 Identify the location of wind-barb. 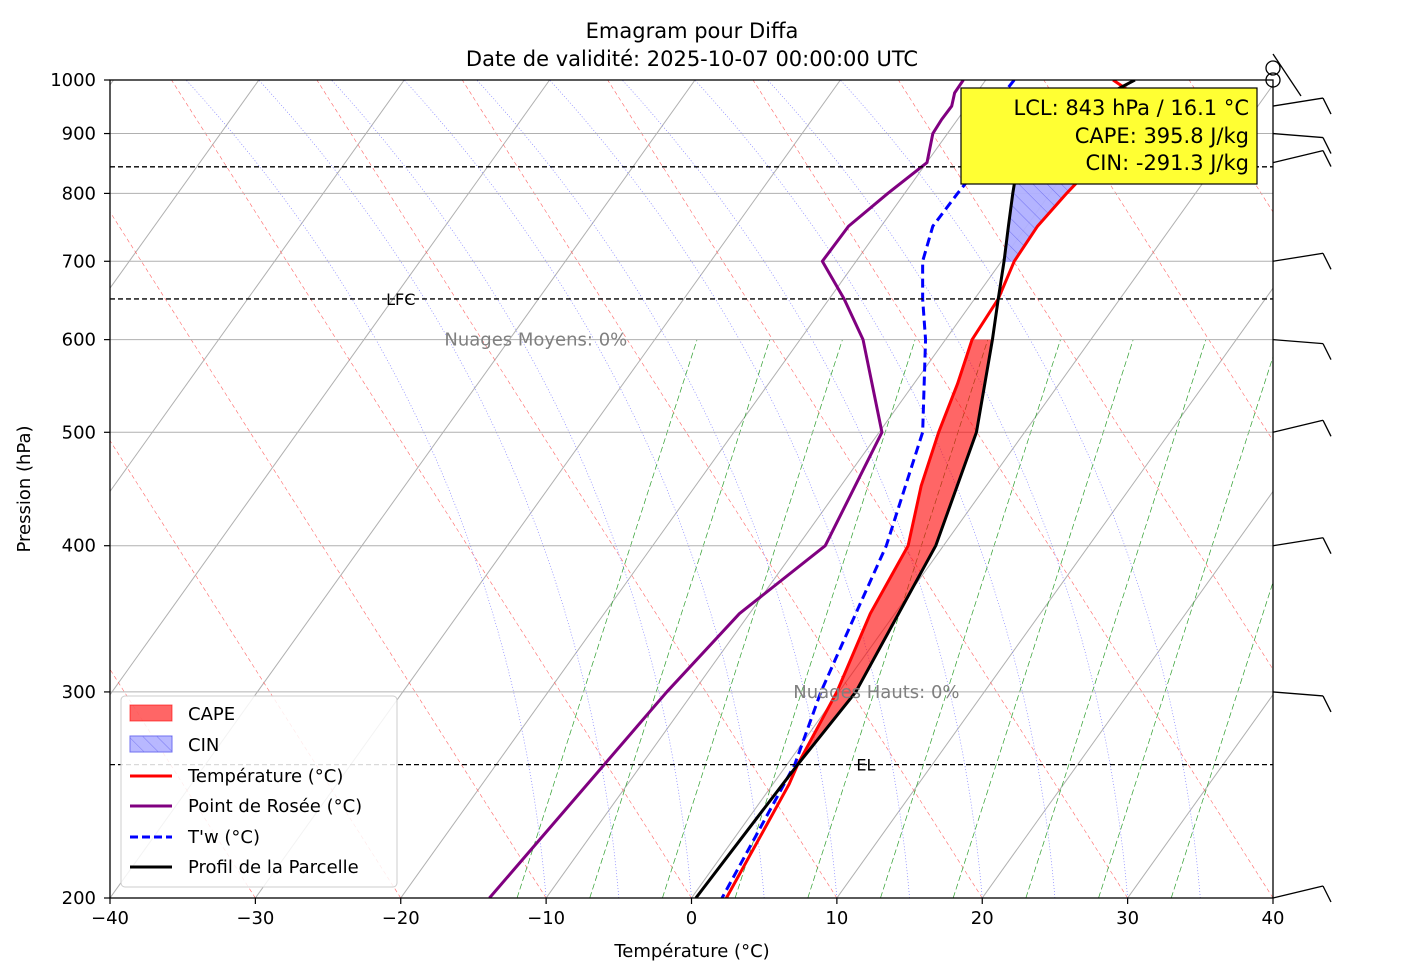
(1287, 75).